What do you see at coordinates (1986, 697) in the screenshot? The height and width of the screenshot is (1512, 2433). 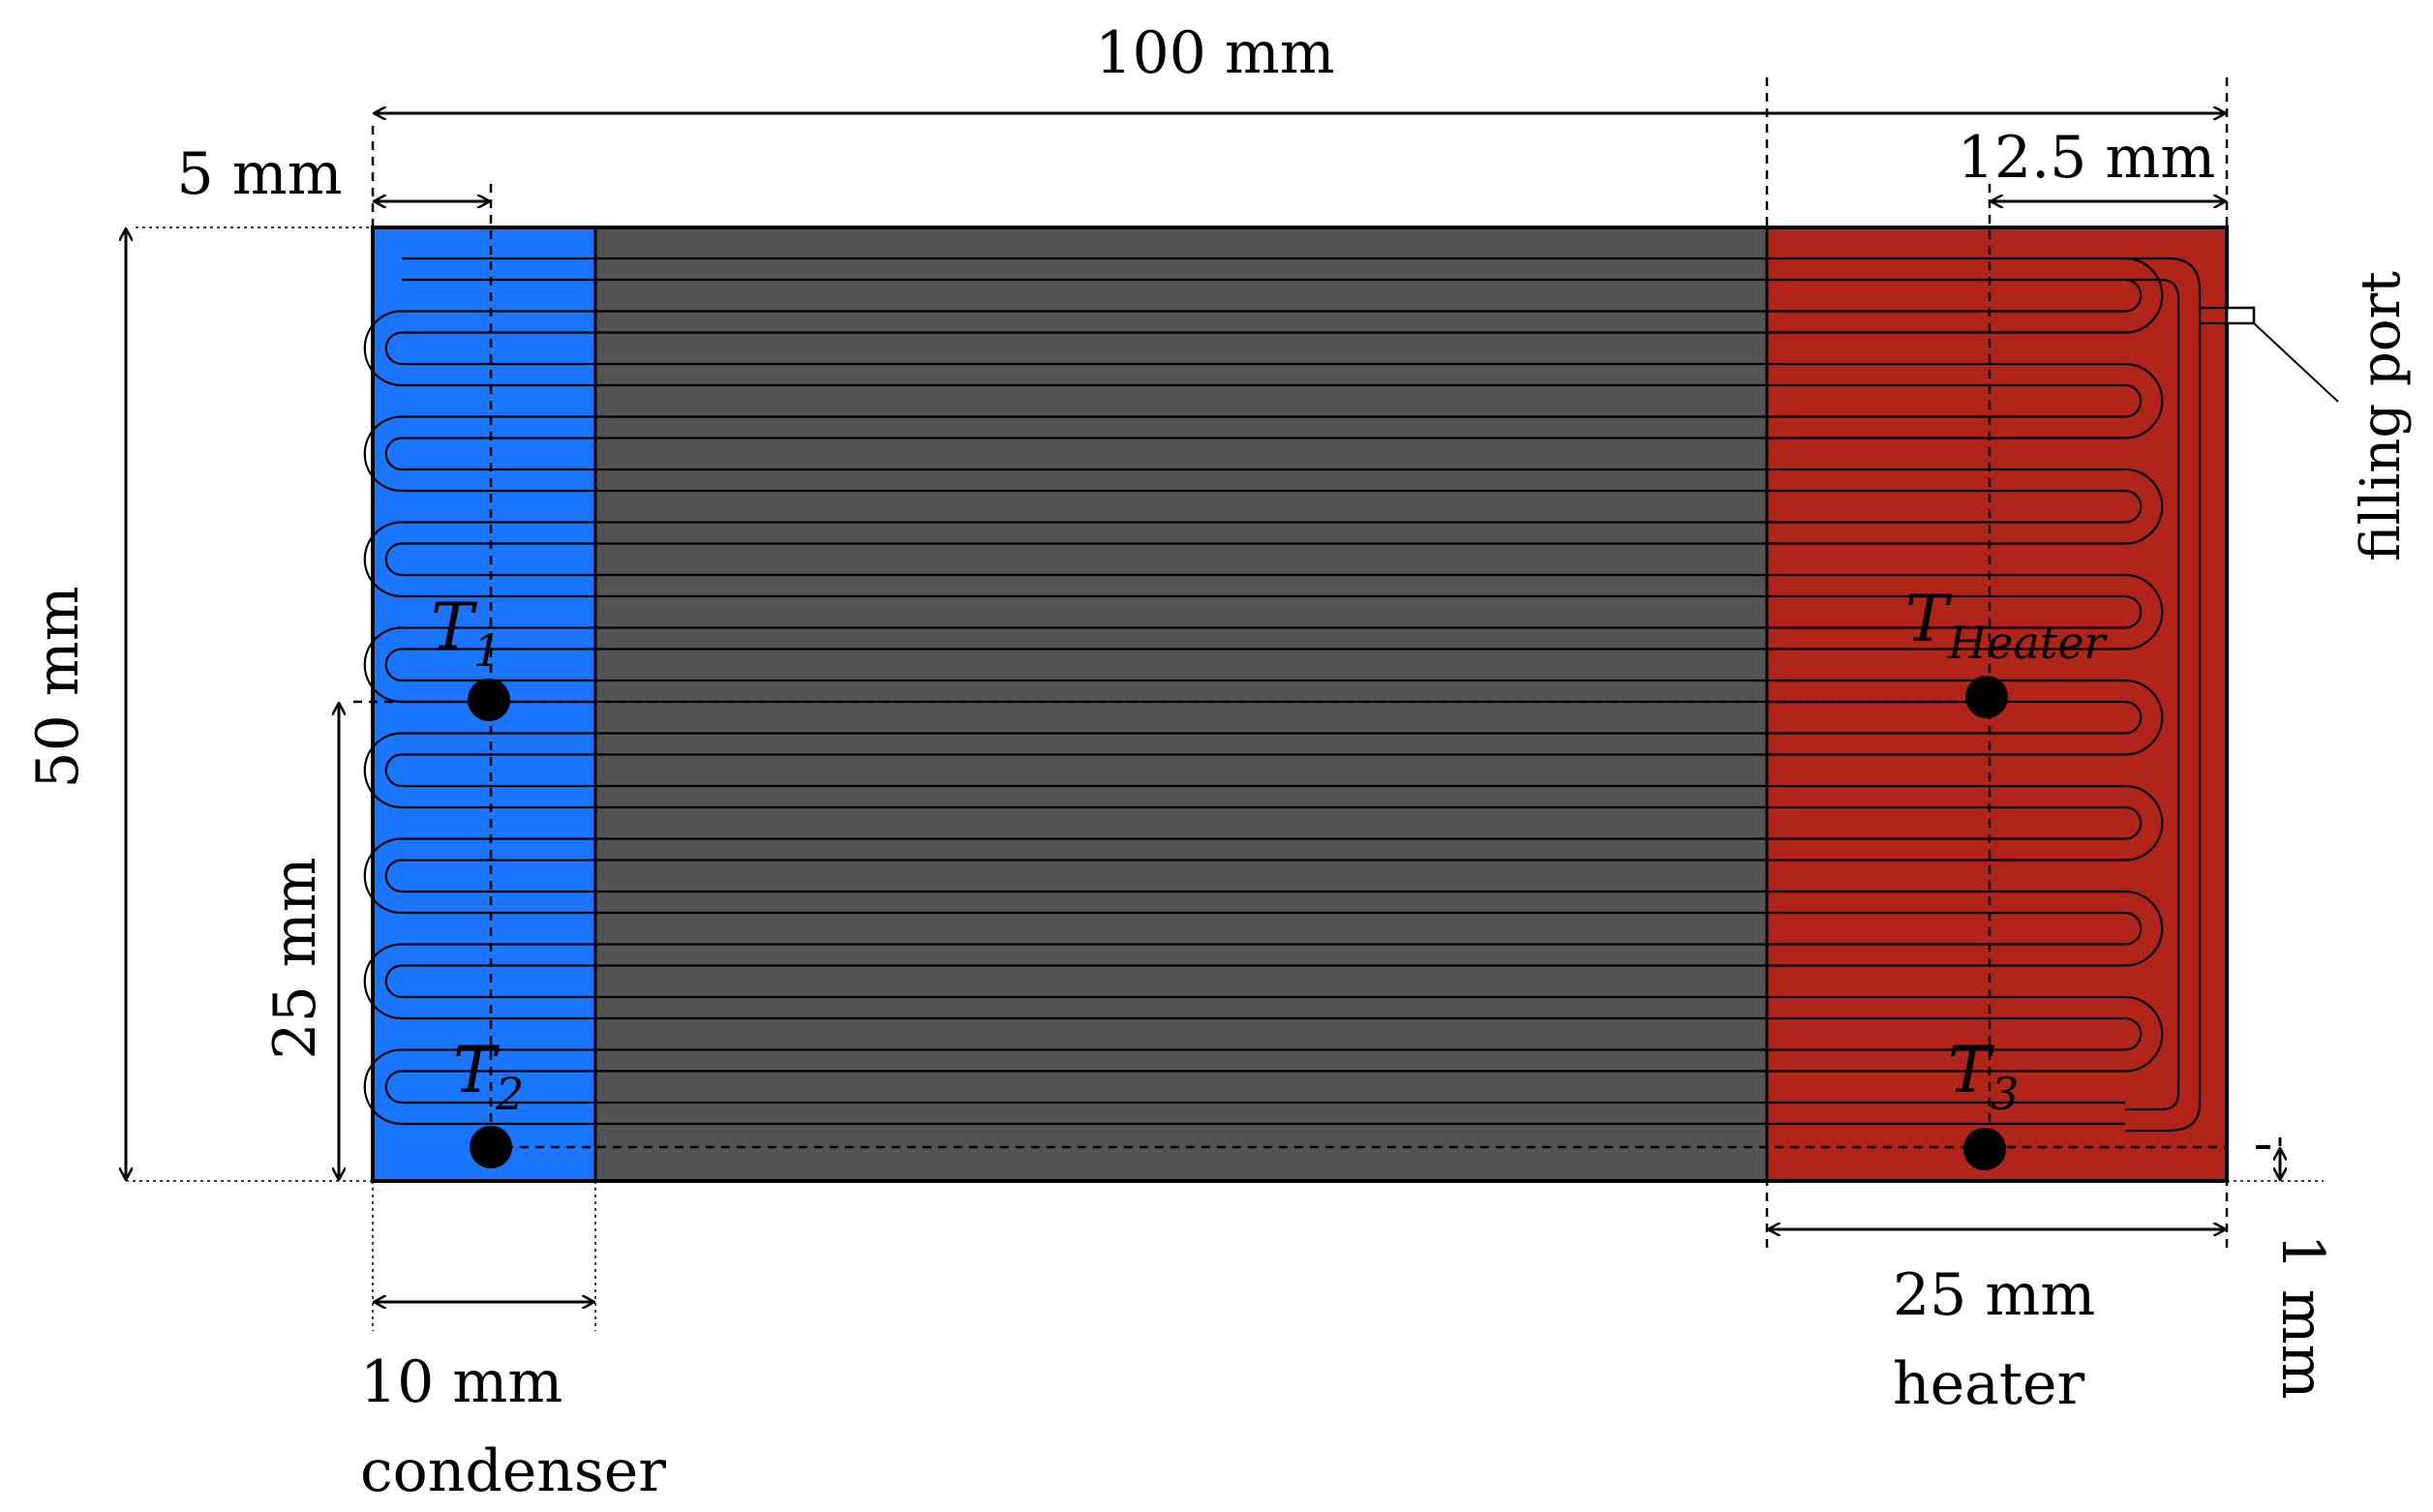 I see `sensor-theater-dot` at bounding box center [1986, 697].